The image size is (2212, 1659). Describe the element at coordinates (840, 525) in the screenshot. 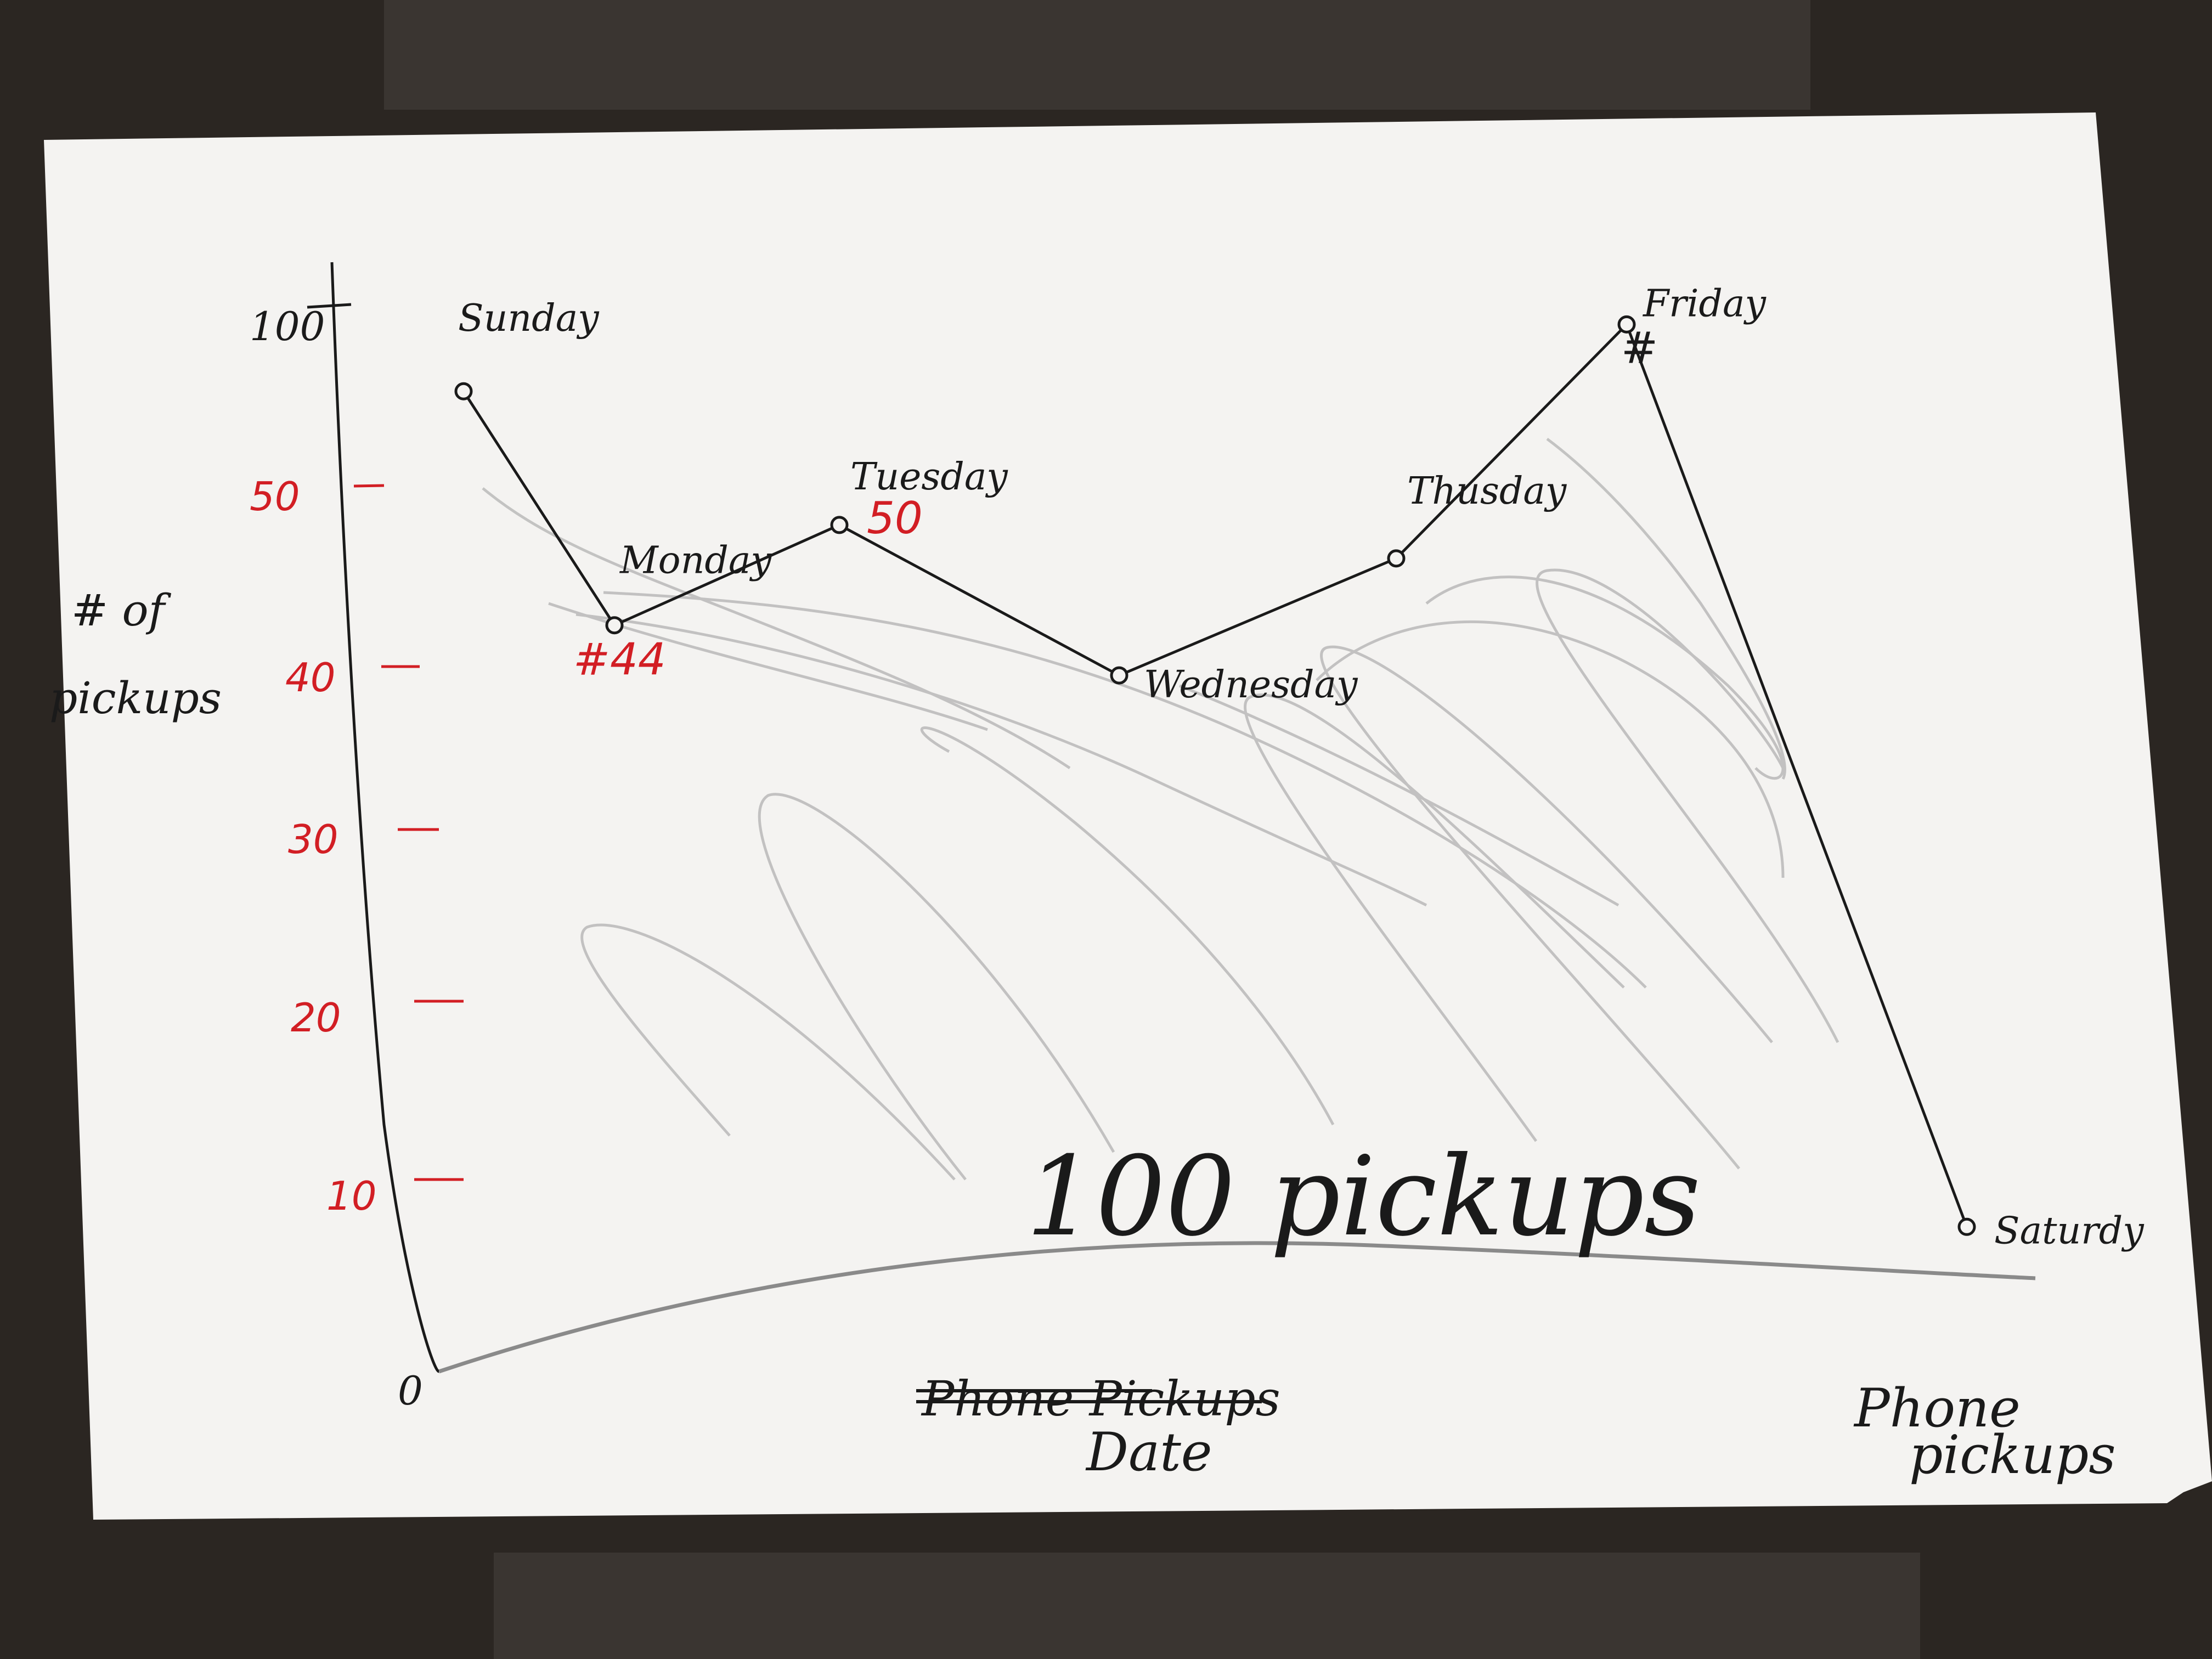

I see `data-point-tuesday` at that location.